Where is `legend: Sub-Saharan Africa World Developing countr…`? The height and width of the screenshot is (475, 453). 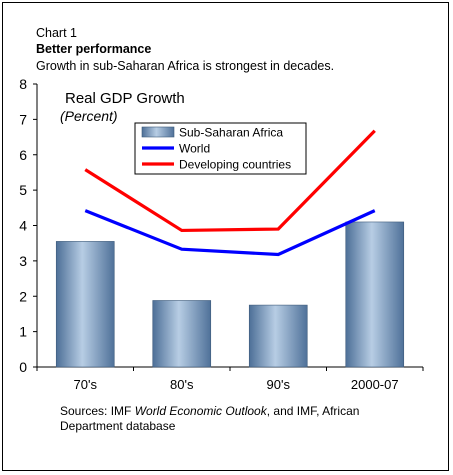
legend: Sub-Saharan Africa World Developing countr… is located at coordinates (220, 148).